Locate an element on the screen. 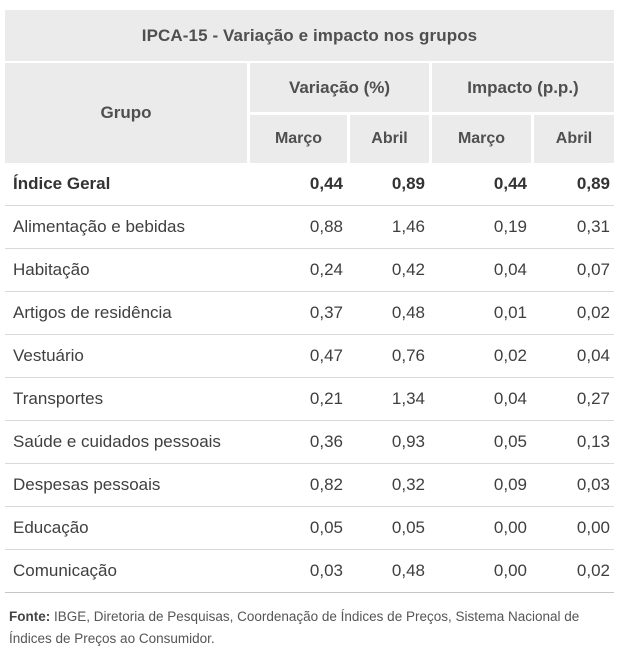 The image size is (622, 663). source-label: Fonte: is located at coordinates (30, 616).